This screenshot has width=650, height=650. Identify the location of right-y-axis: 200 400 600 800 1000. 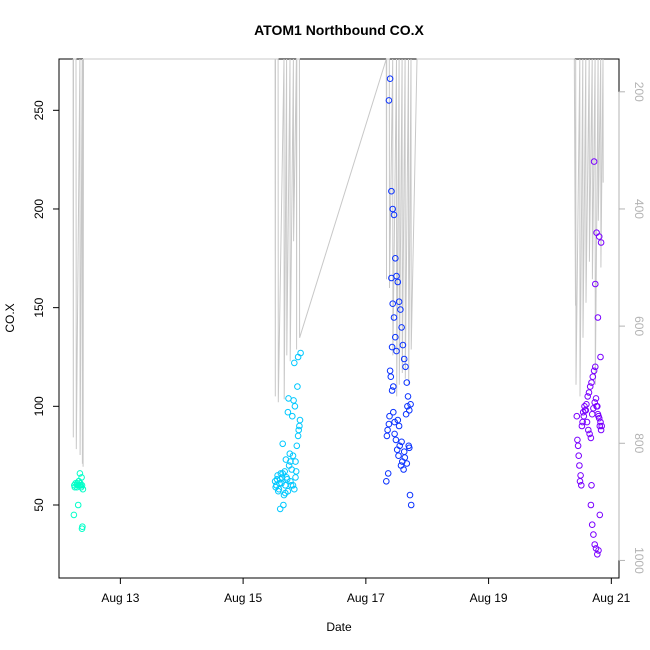
(632, 328).